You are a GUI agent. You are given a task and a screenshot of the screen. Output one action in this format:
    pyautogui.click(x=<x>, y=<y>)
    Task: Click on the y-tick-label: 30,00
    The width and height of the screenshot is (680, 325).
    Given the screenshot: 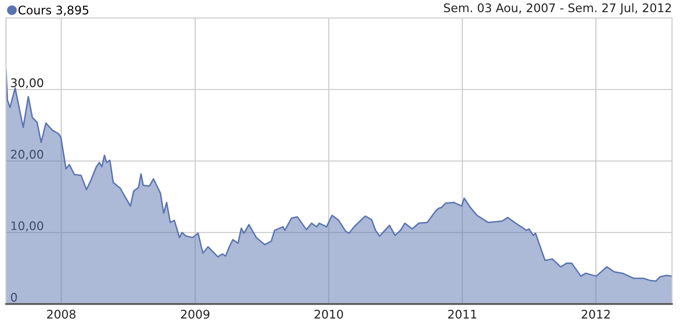 What is the action you would take?
    pyautogui.click(x=27, y=83)
    